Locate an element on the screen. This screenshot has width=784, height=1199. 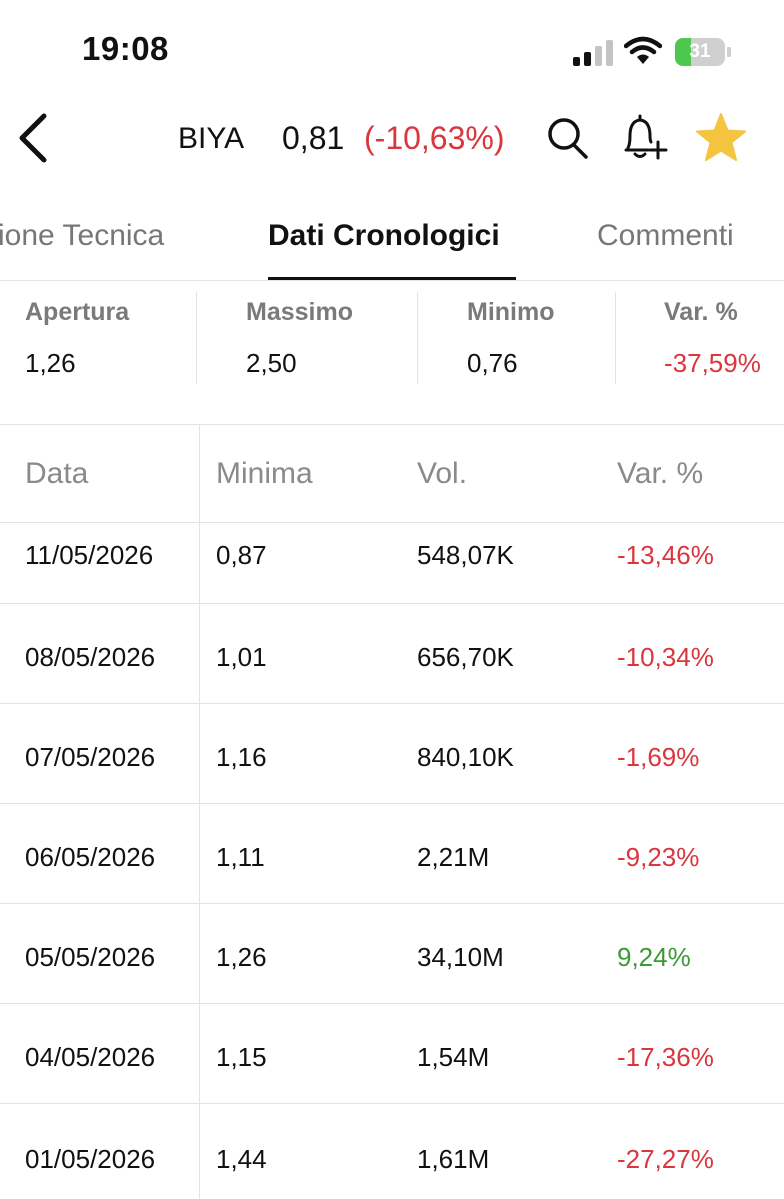
cell-date: 06/05/2026 is located at coordinates (90, 857).